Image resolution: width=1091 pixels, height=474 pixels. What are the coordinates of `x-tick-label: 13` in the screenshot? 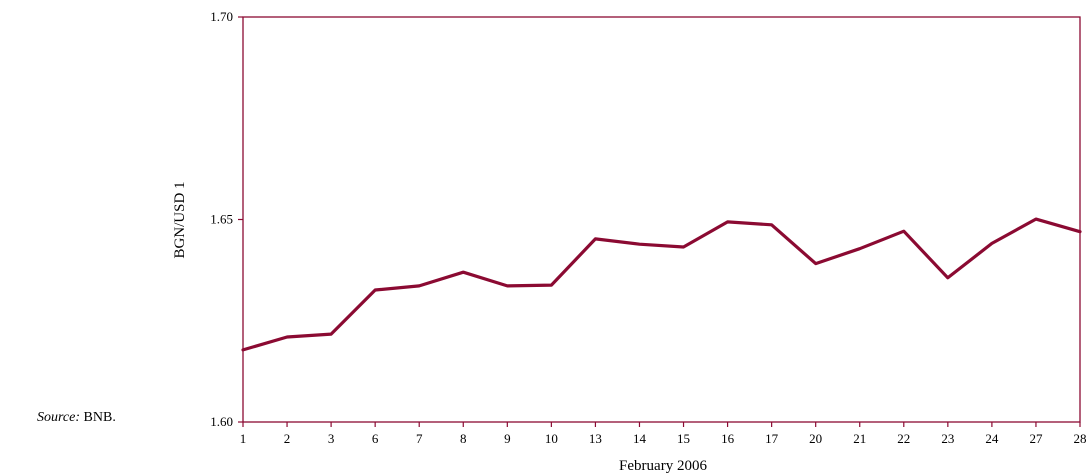 It's located at (595, 438).